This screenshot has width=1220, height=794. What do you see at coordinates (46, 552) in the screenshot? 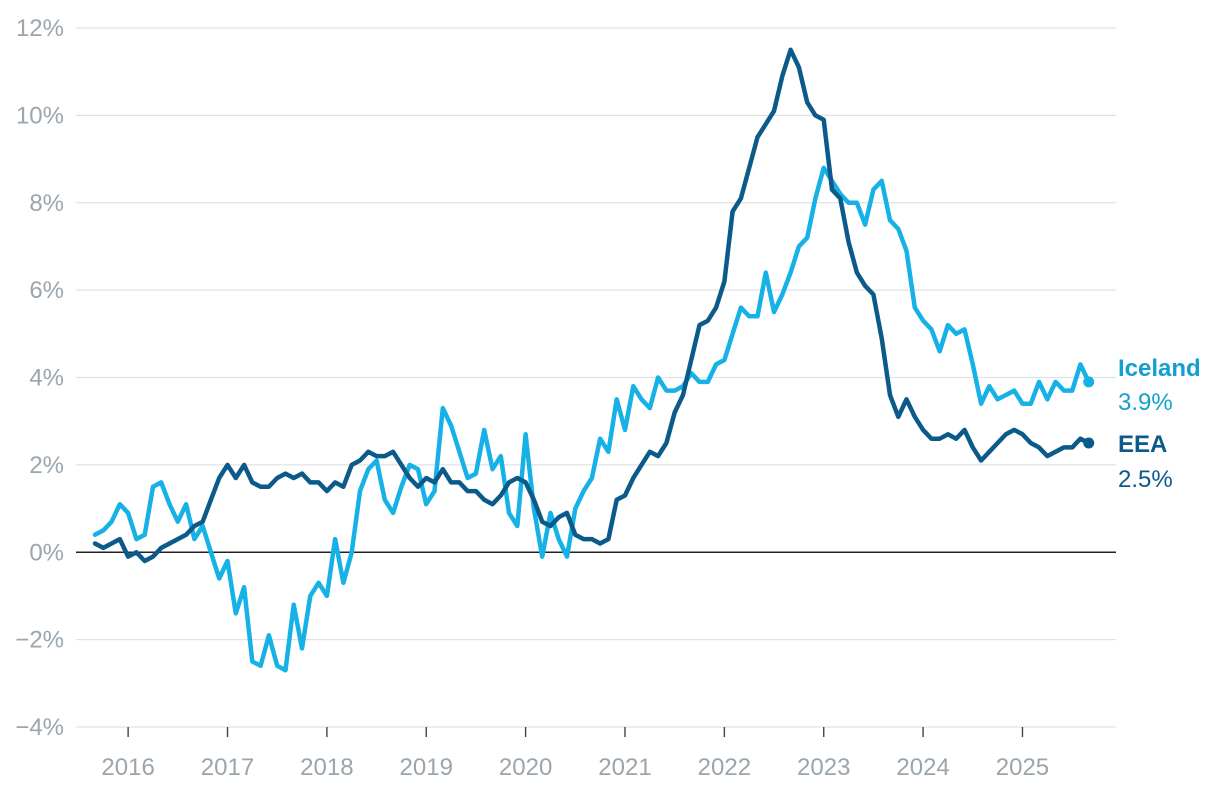
I see `y-tick-label: 0%` at bounding box center [46, 552].